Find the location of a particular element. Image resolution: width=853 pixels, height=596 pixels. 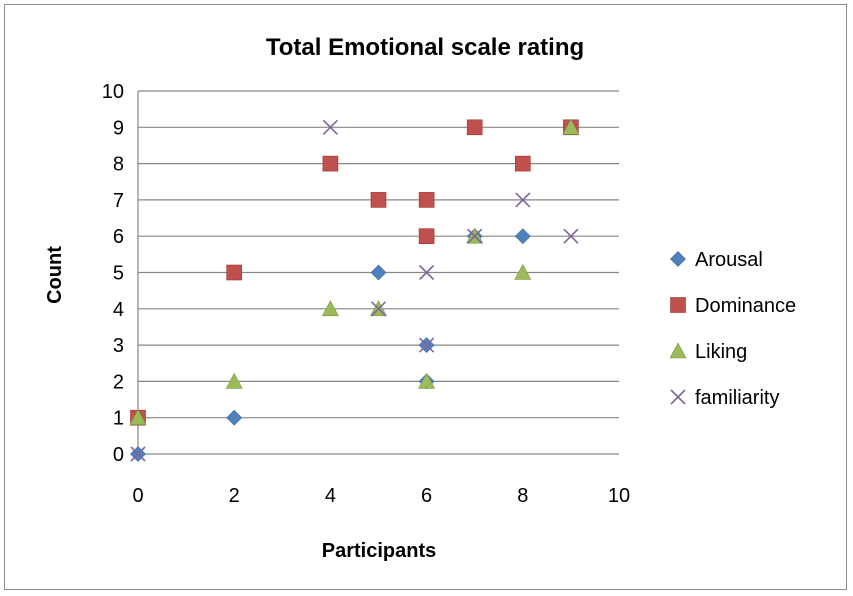

y-tick-label: 0 is located at coordinates (118, 455).